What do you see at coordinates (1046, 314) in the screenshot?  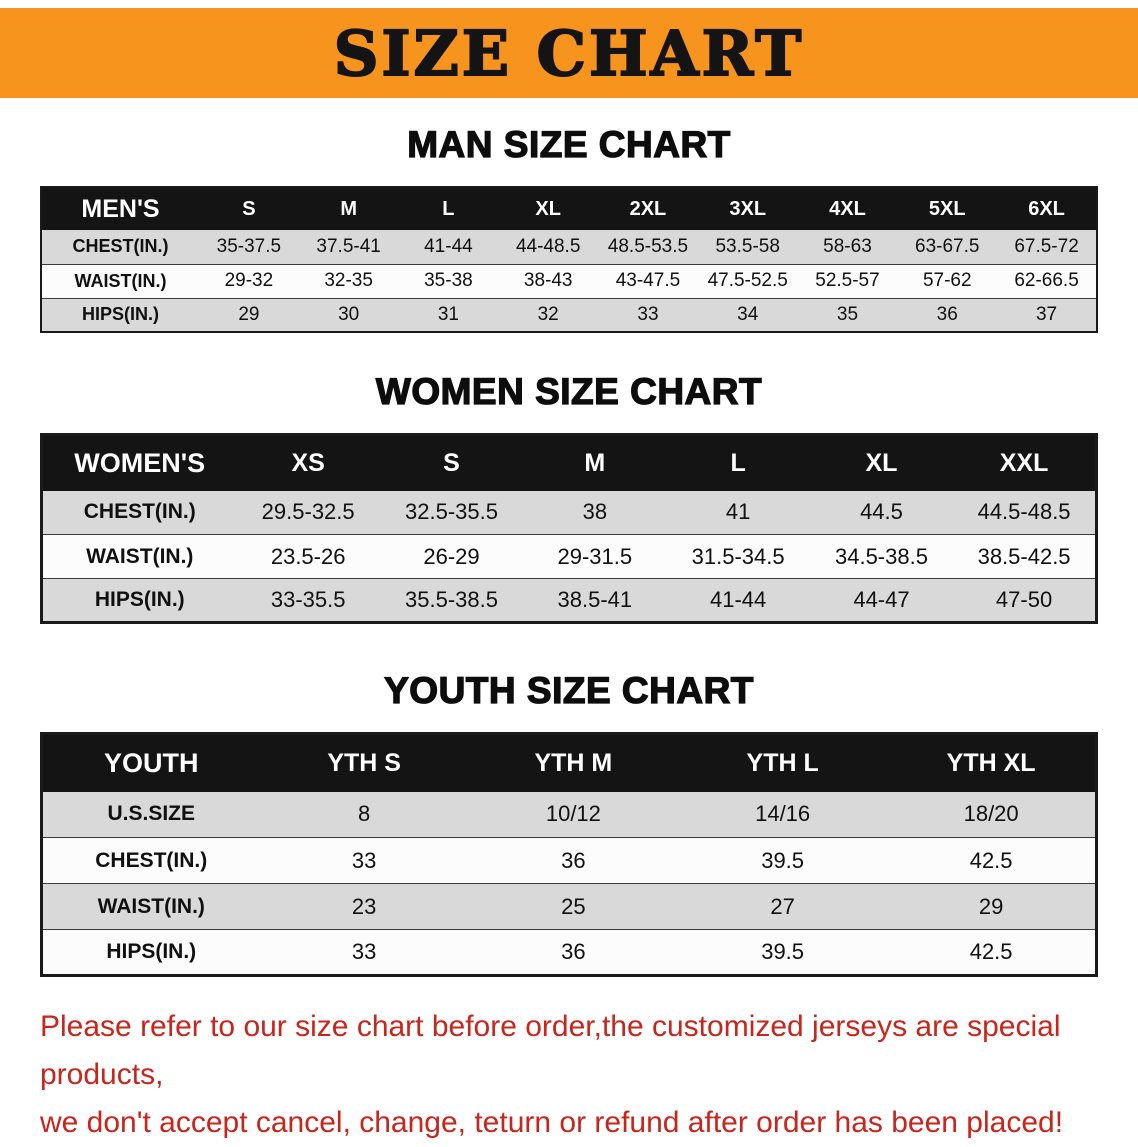 I see `size-value: 37` at bounding box center [1046, 314].